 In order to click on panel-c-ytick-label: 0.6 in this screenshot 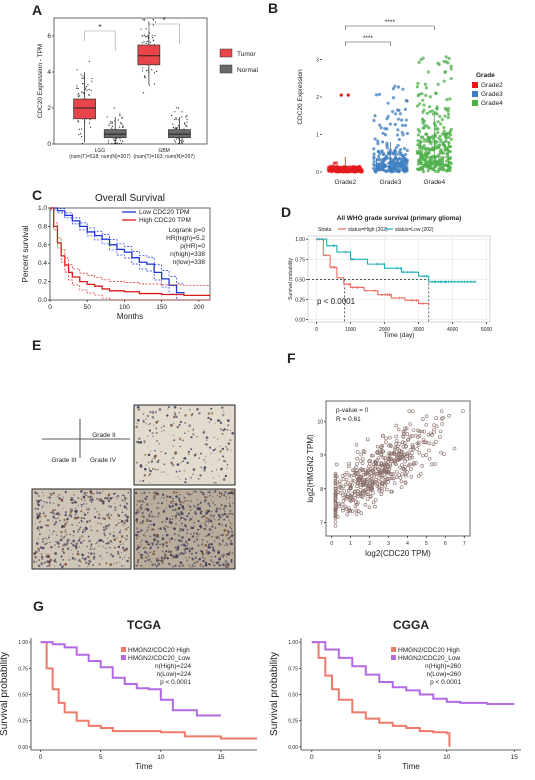, I will do `click(42, 245)`.